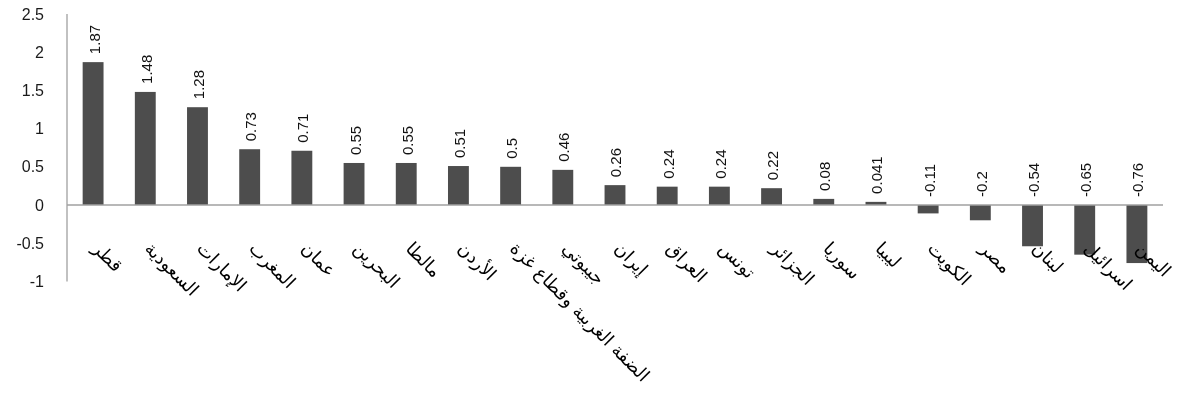 Image resolution: width=1179 pixels, height=416 pixels. What do you see at coordinates (888, 254) in the screenshot?
I see `x-tick-label: ليبيا` at bounding box center [888, 254].